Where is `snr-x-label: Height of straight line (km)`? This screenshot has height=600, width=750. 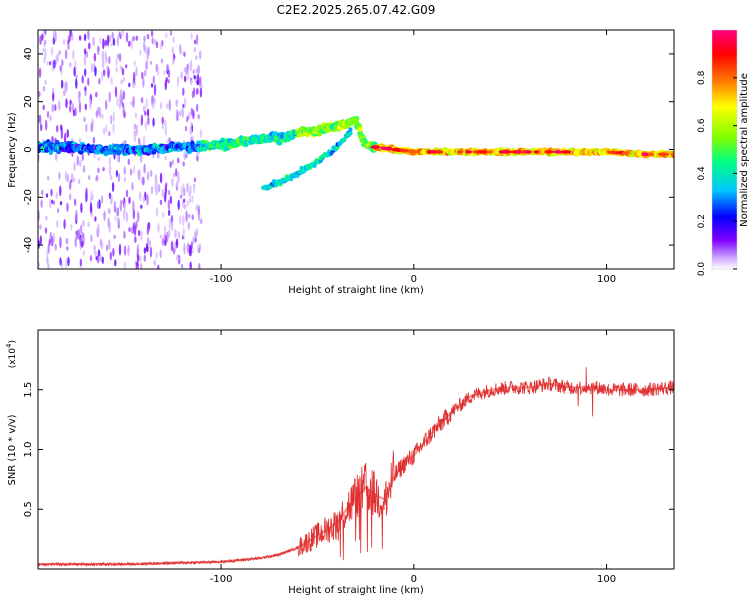
snr-x-label: Height of straight line (km) is located at coordinates (356, 590).